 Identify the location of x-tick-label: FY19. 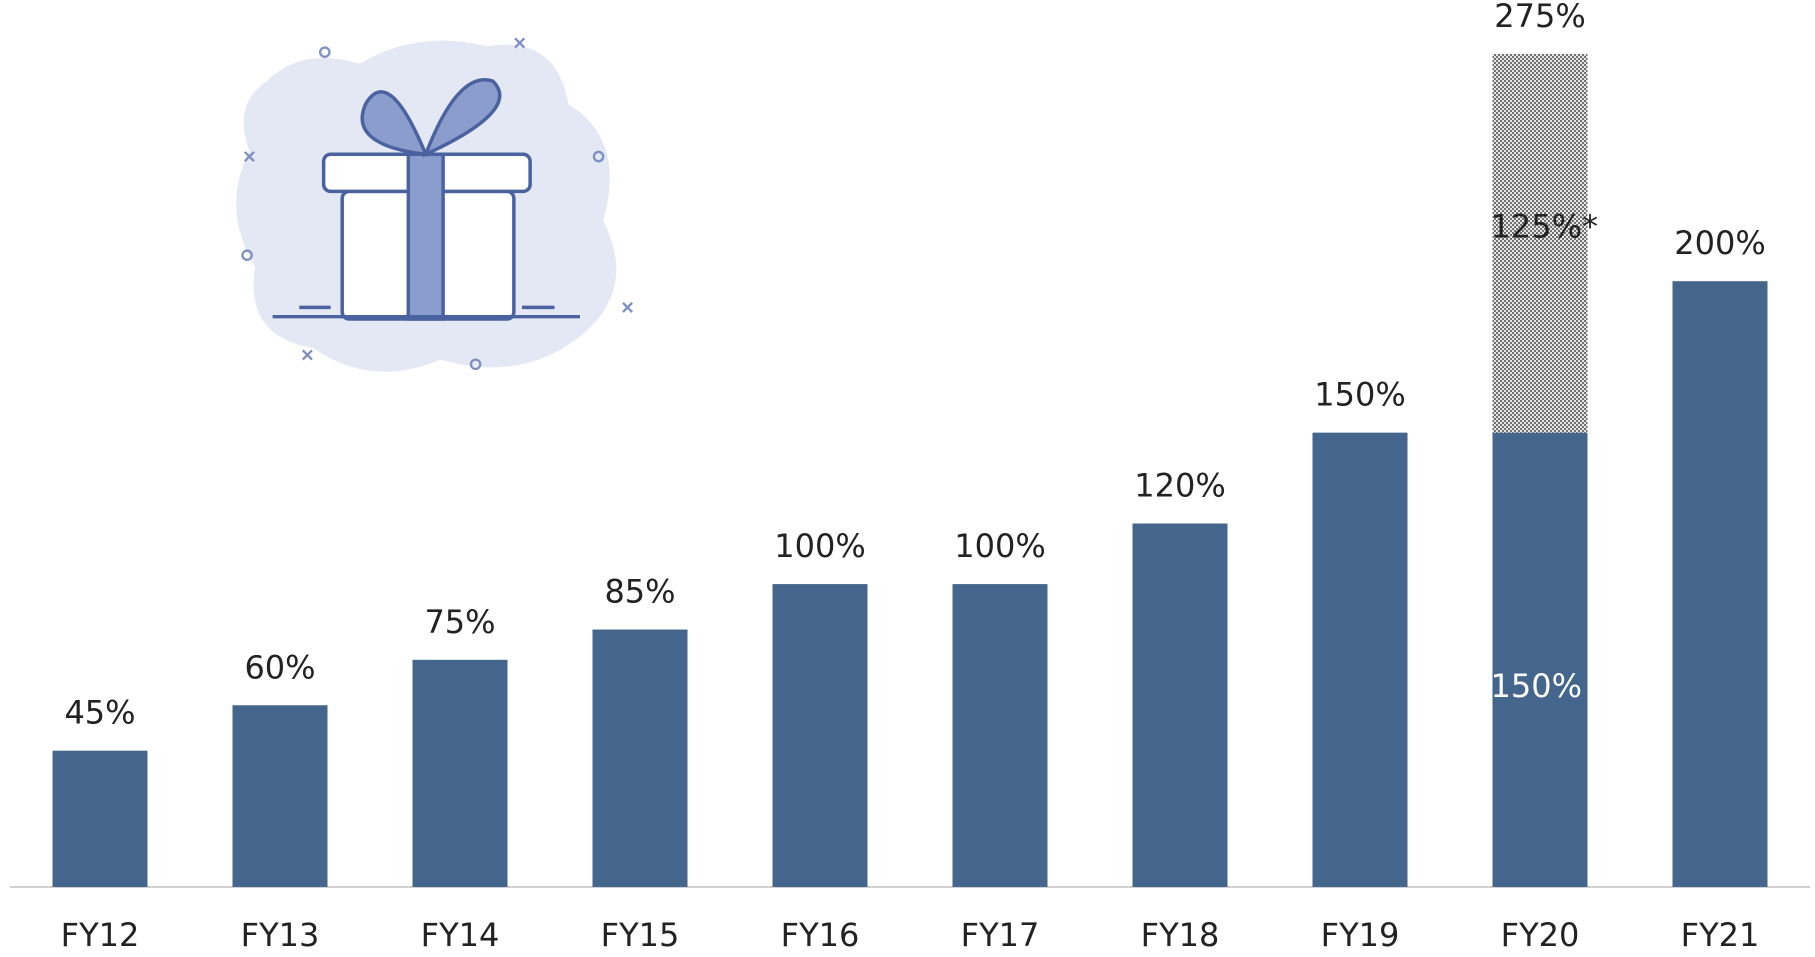
(1360, 935).